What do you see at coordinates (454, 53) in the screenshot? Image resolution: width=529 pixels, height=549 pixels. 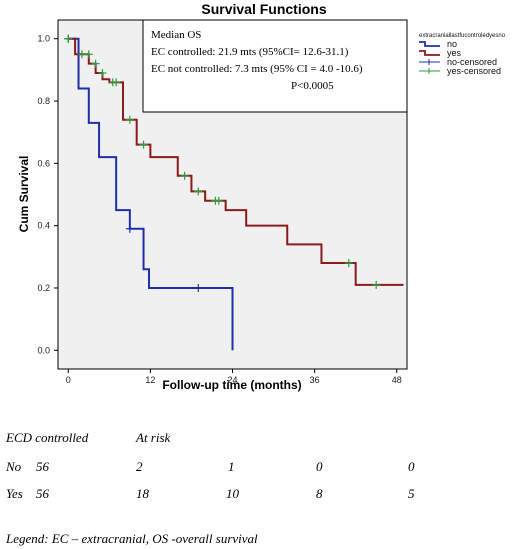 I see `legend-label: yes` at bounding box center [454, 53].